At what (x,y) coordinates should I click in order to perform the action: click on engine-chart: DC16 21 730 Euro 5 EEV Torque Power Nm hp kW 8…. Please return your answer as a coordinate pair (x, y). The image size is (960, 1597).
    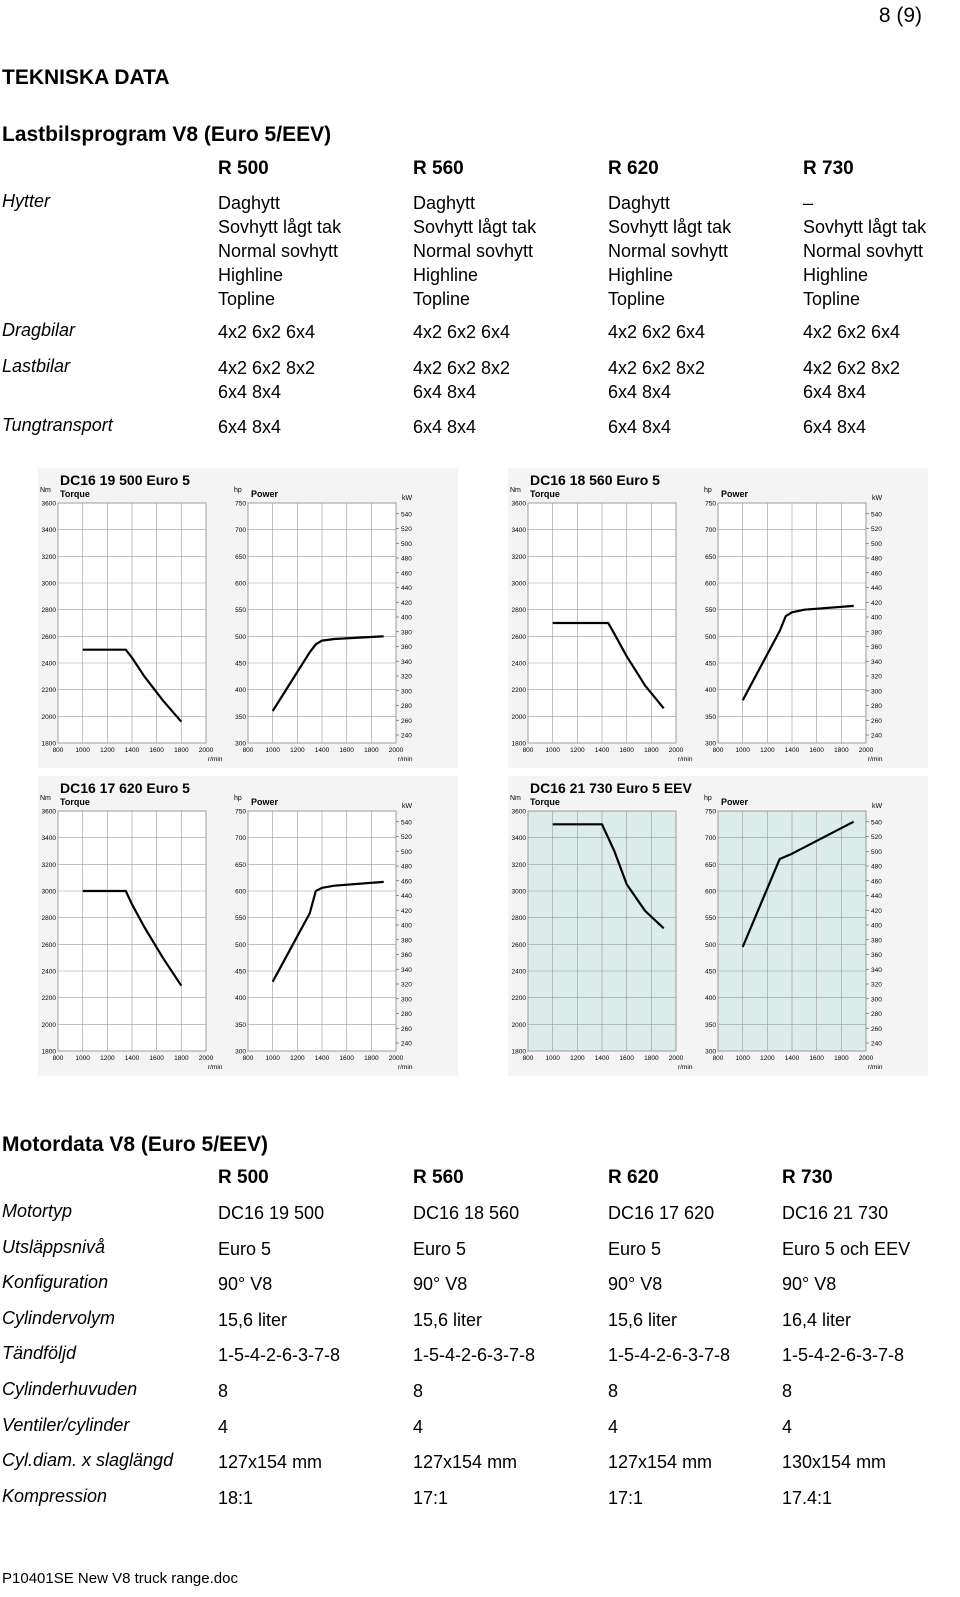
    Looking at the image, I should click on (718, 926).